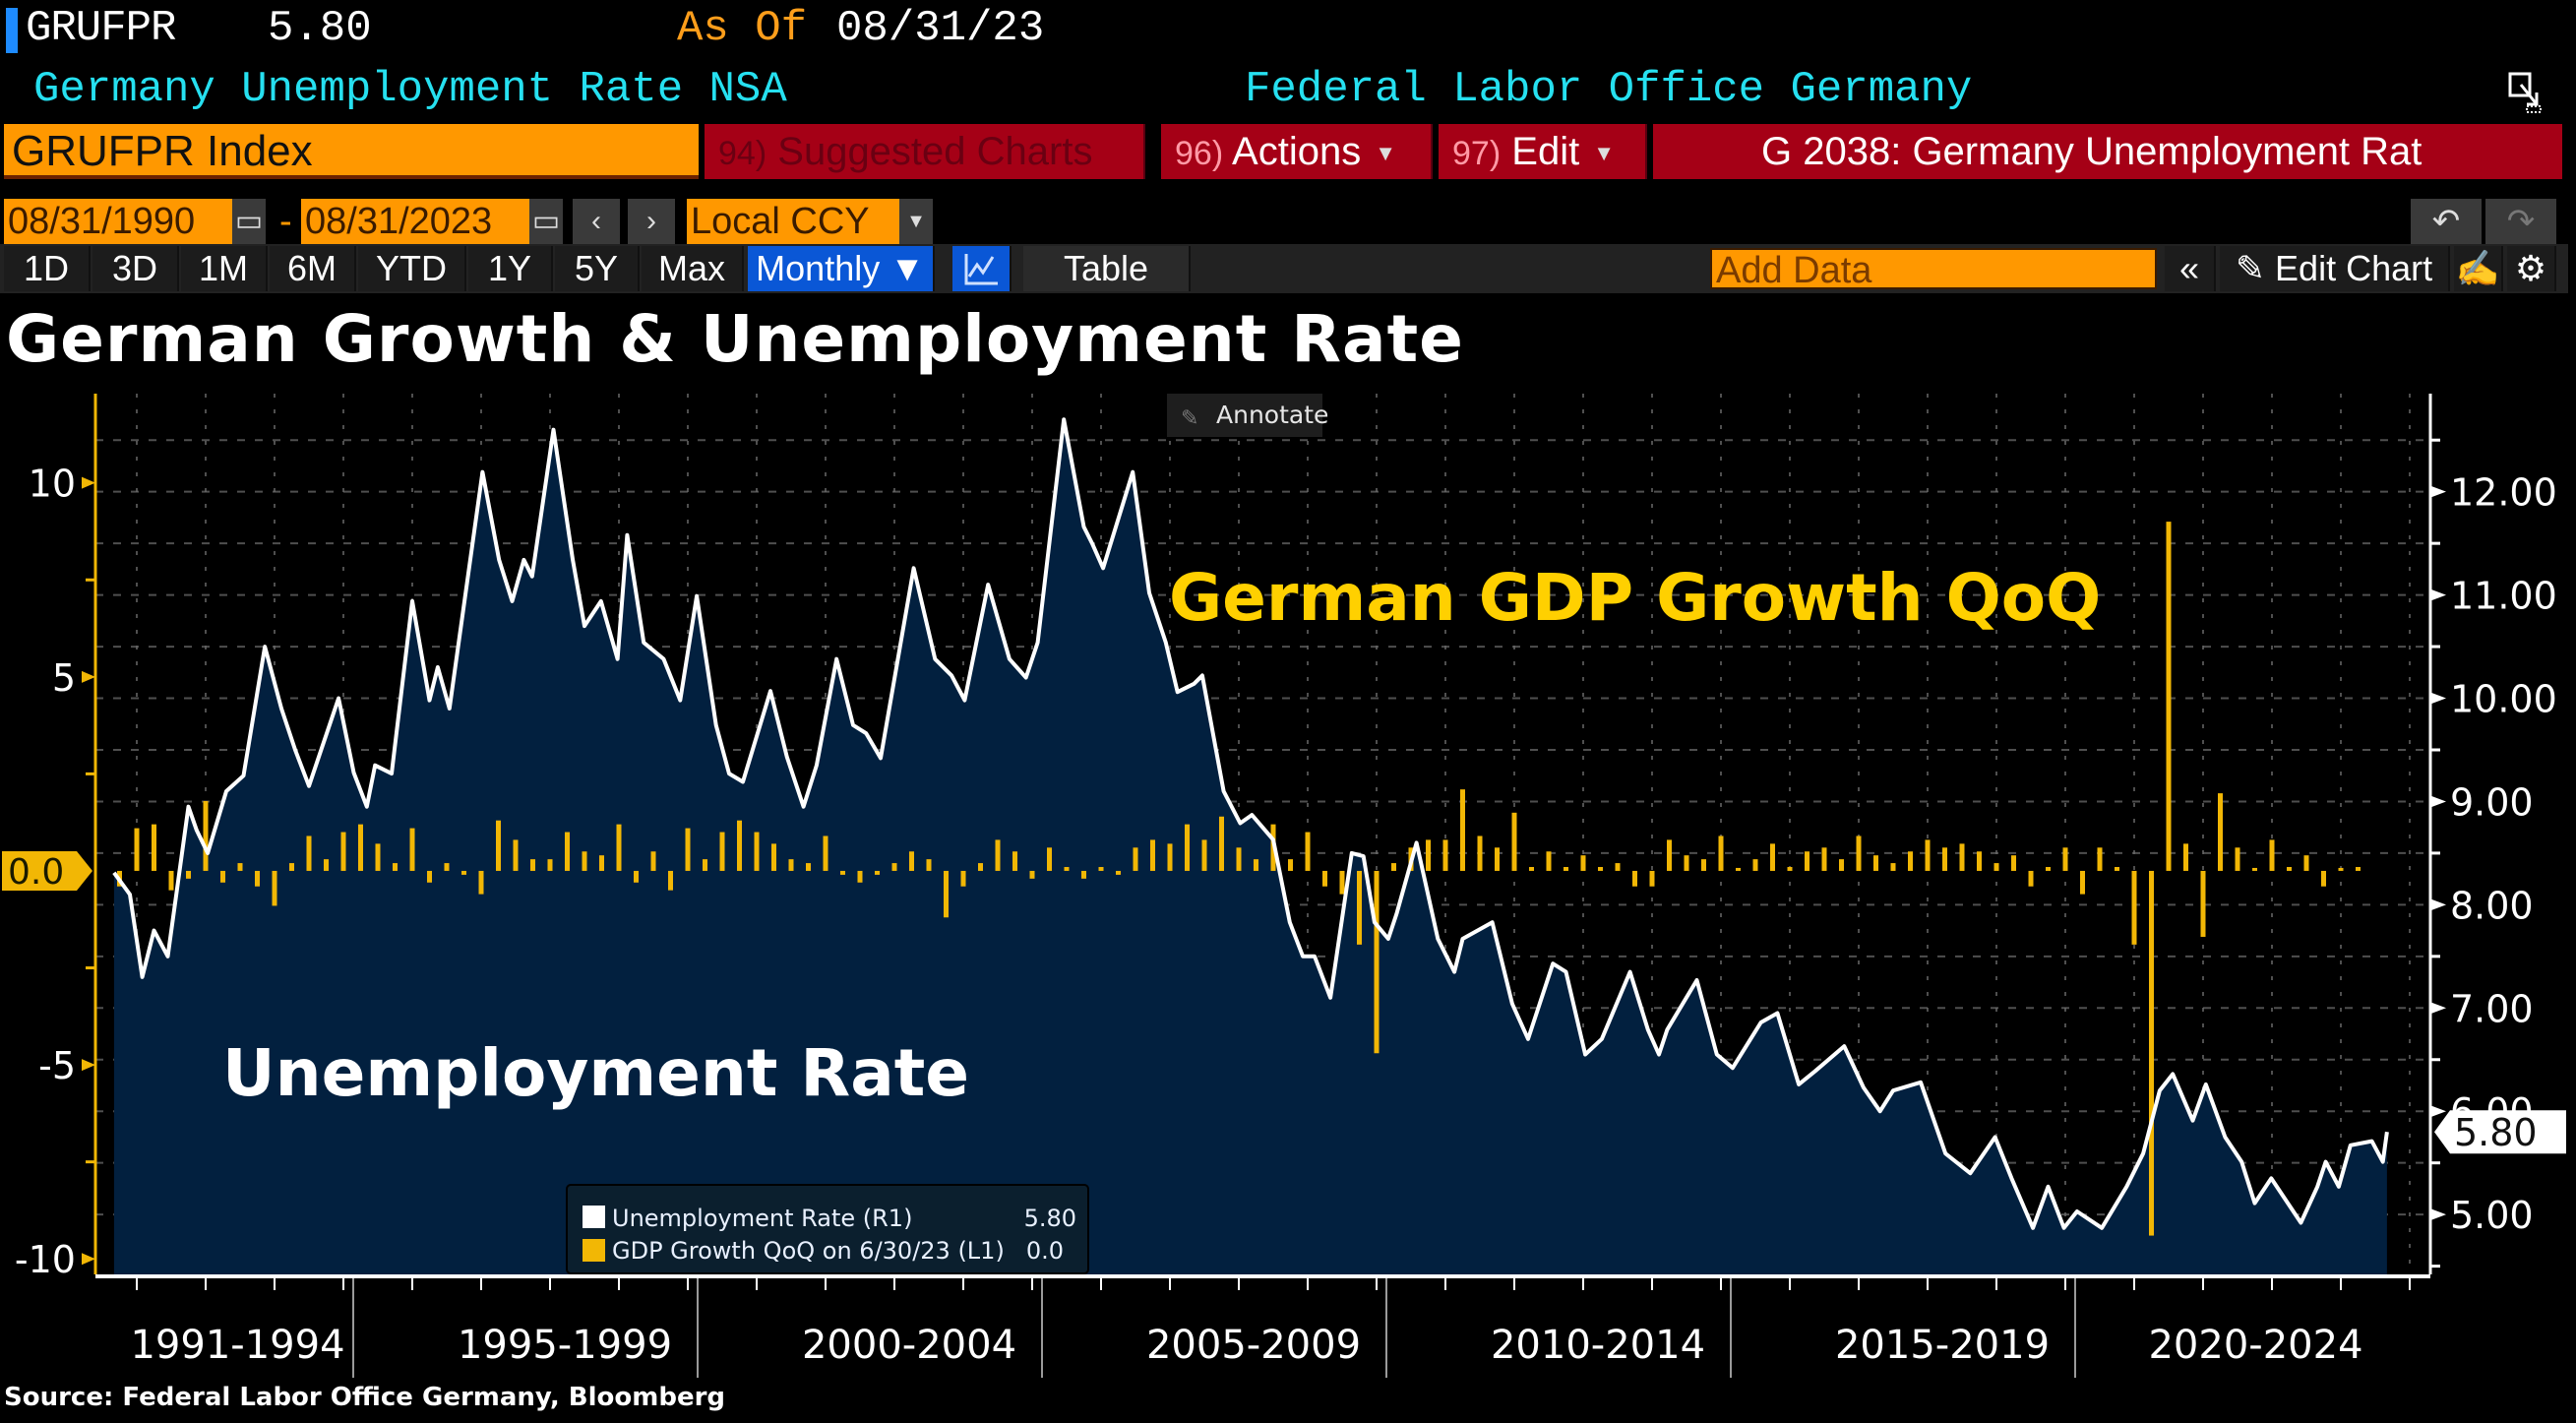  What do you see at coordinates (1190, 418) in the screenshot?
I see `annotate-pencil-icon: ✎` at bounding box center [1190, 418].